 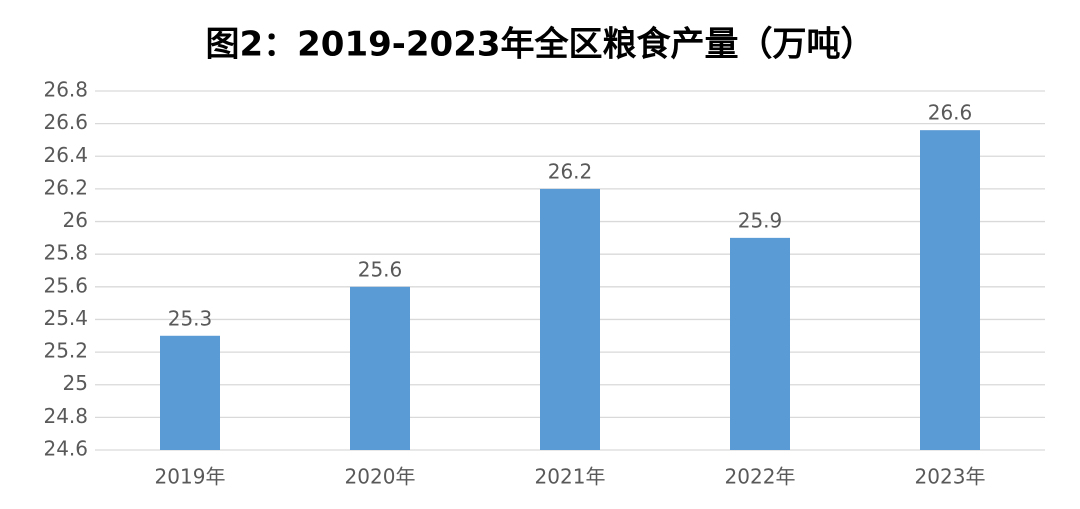 I want to click on y-tick-label: 26.2, so click(x=65, y=187).